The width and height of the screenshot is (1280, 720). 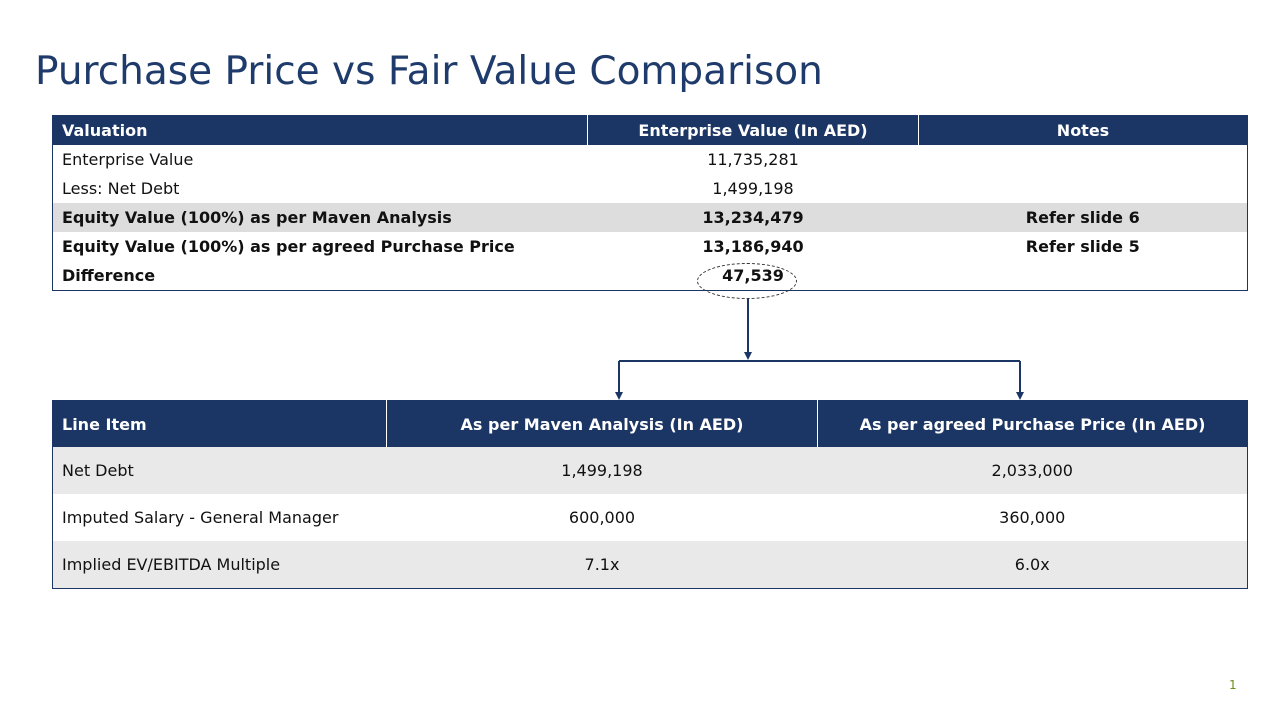 What do you see at coordinates (753, 159) in the screenshot?
I see `row-value: 11,735,281` at bounding box center [753, 159].